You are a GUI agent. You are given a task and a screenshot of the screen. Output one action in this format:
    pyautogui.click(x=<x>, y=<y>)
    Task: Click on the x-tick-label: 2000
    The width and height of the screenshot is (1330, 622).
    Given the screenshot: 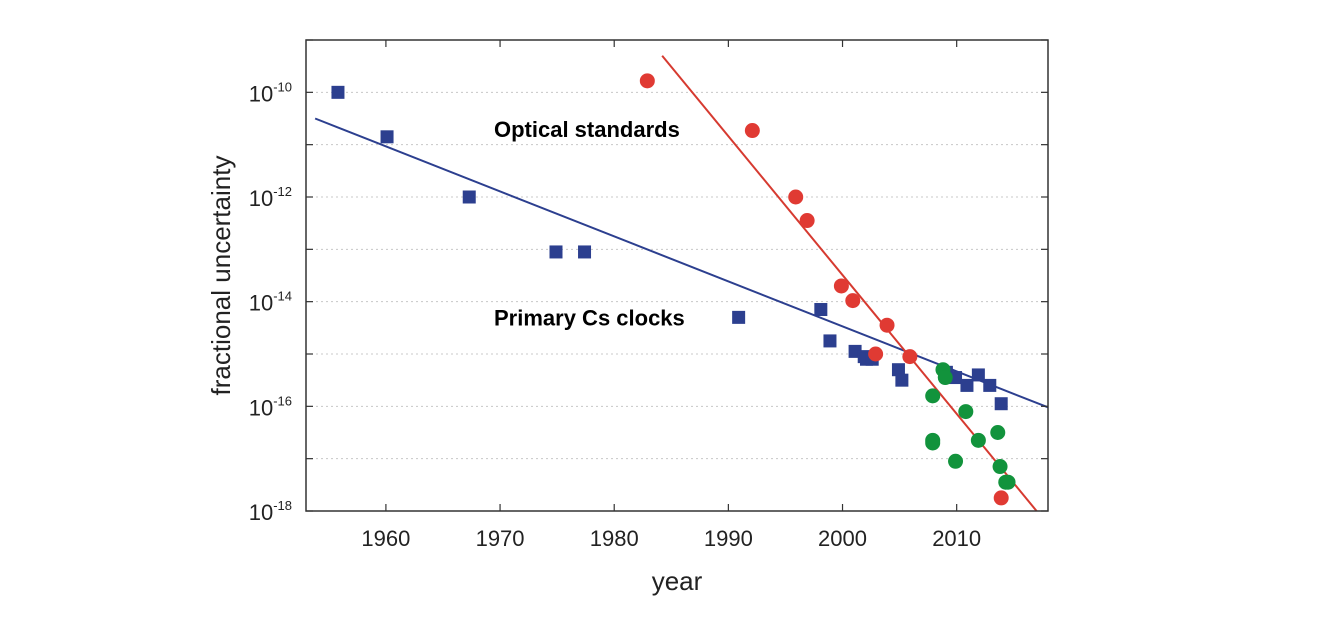 What is the action you would take?
    pyautogui.click(x=842, y=538)
    